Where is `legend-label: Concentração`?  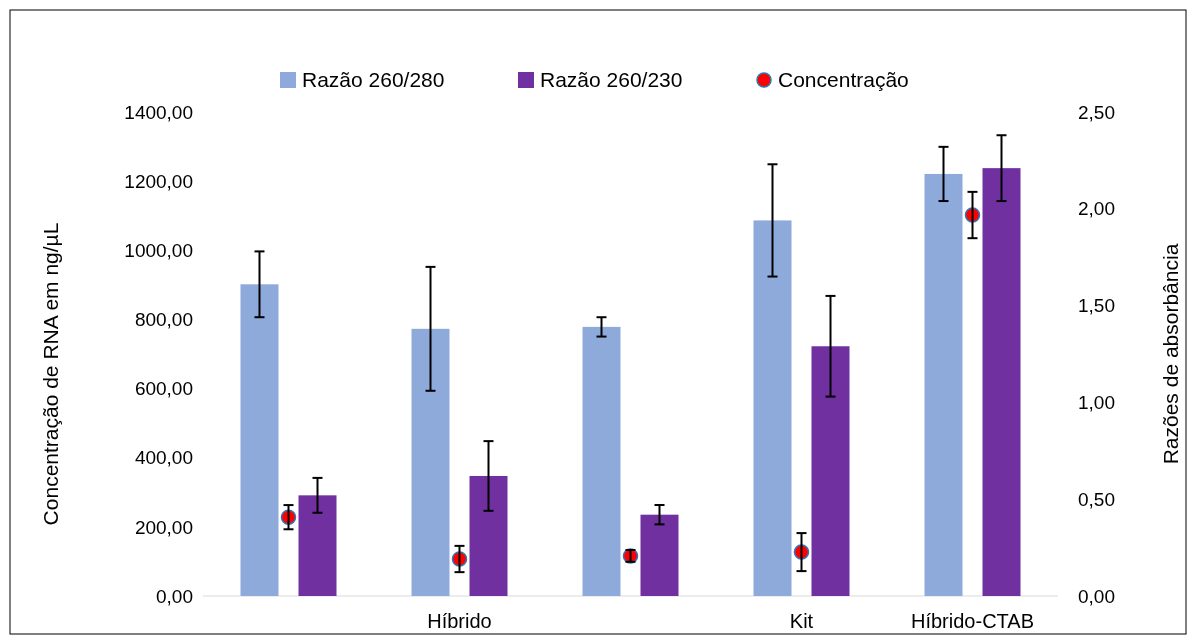 legend-label: Concentração is located at coordinates (843, 80).